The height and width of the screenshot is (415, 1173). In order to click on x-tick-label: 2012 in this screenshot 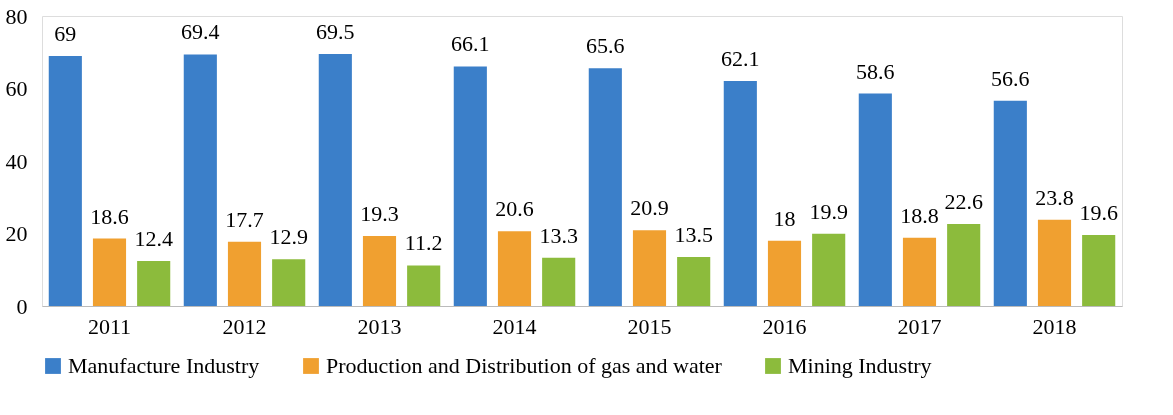, I will do `click(244, 326)`.